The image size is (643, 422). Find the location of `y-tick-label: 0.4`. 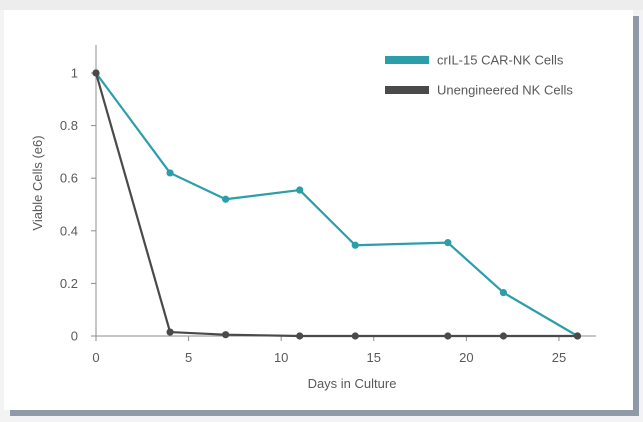

y-tick-label: 0.4 is located at coordinates (69, 230).